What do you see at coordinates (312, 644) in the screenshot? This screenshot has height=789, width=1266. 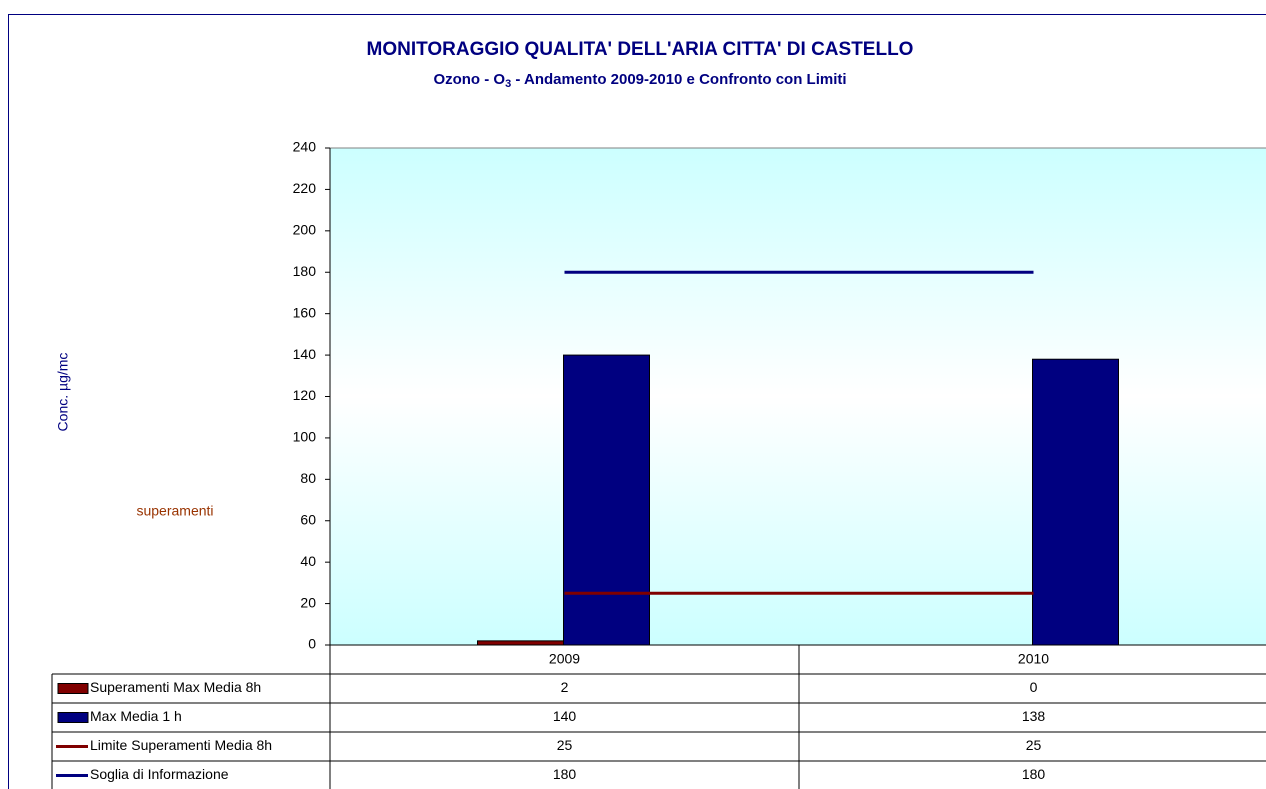 I see `y-tick-label: 0` at bounding box center [312, 644].